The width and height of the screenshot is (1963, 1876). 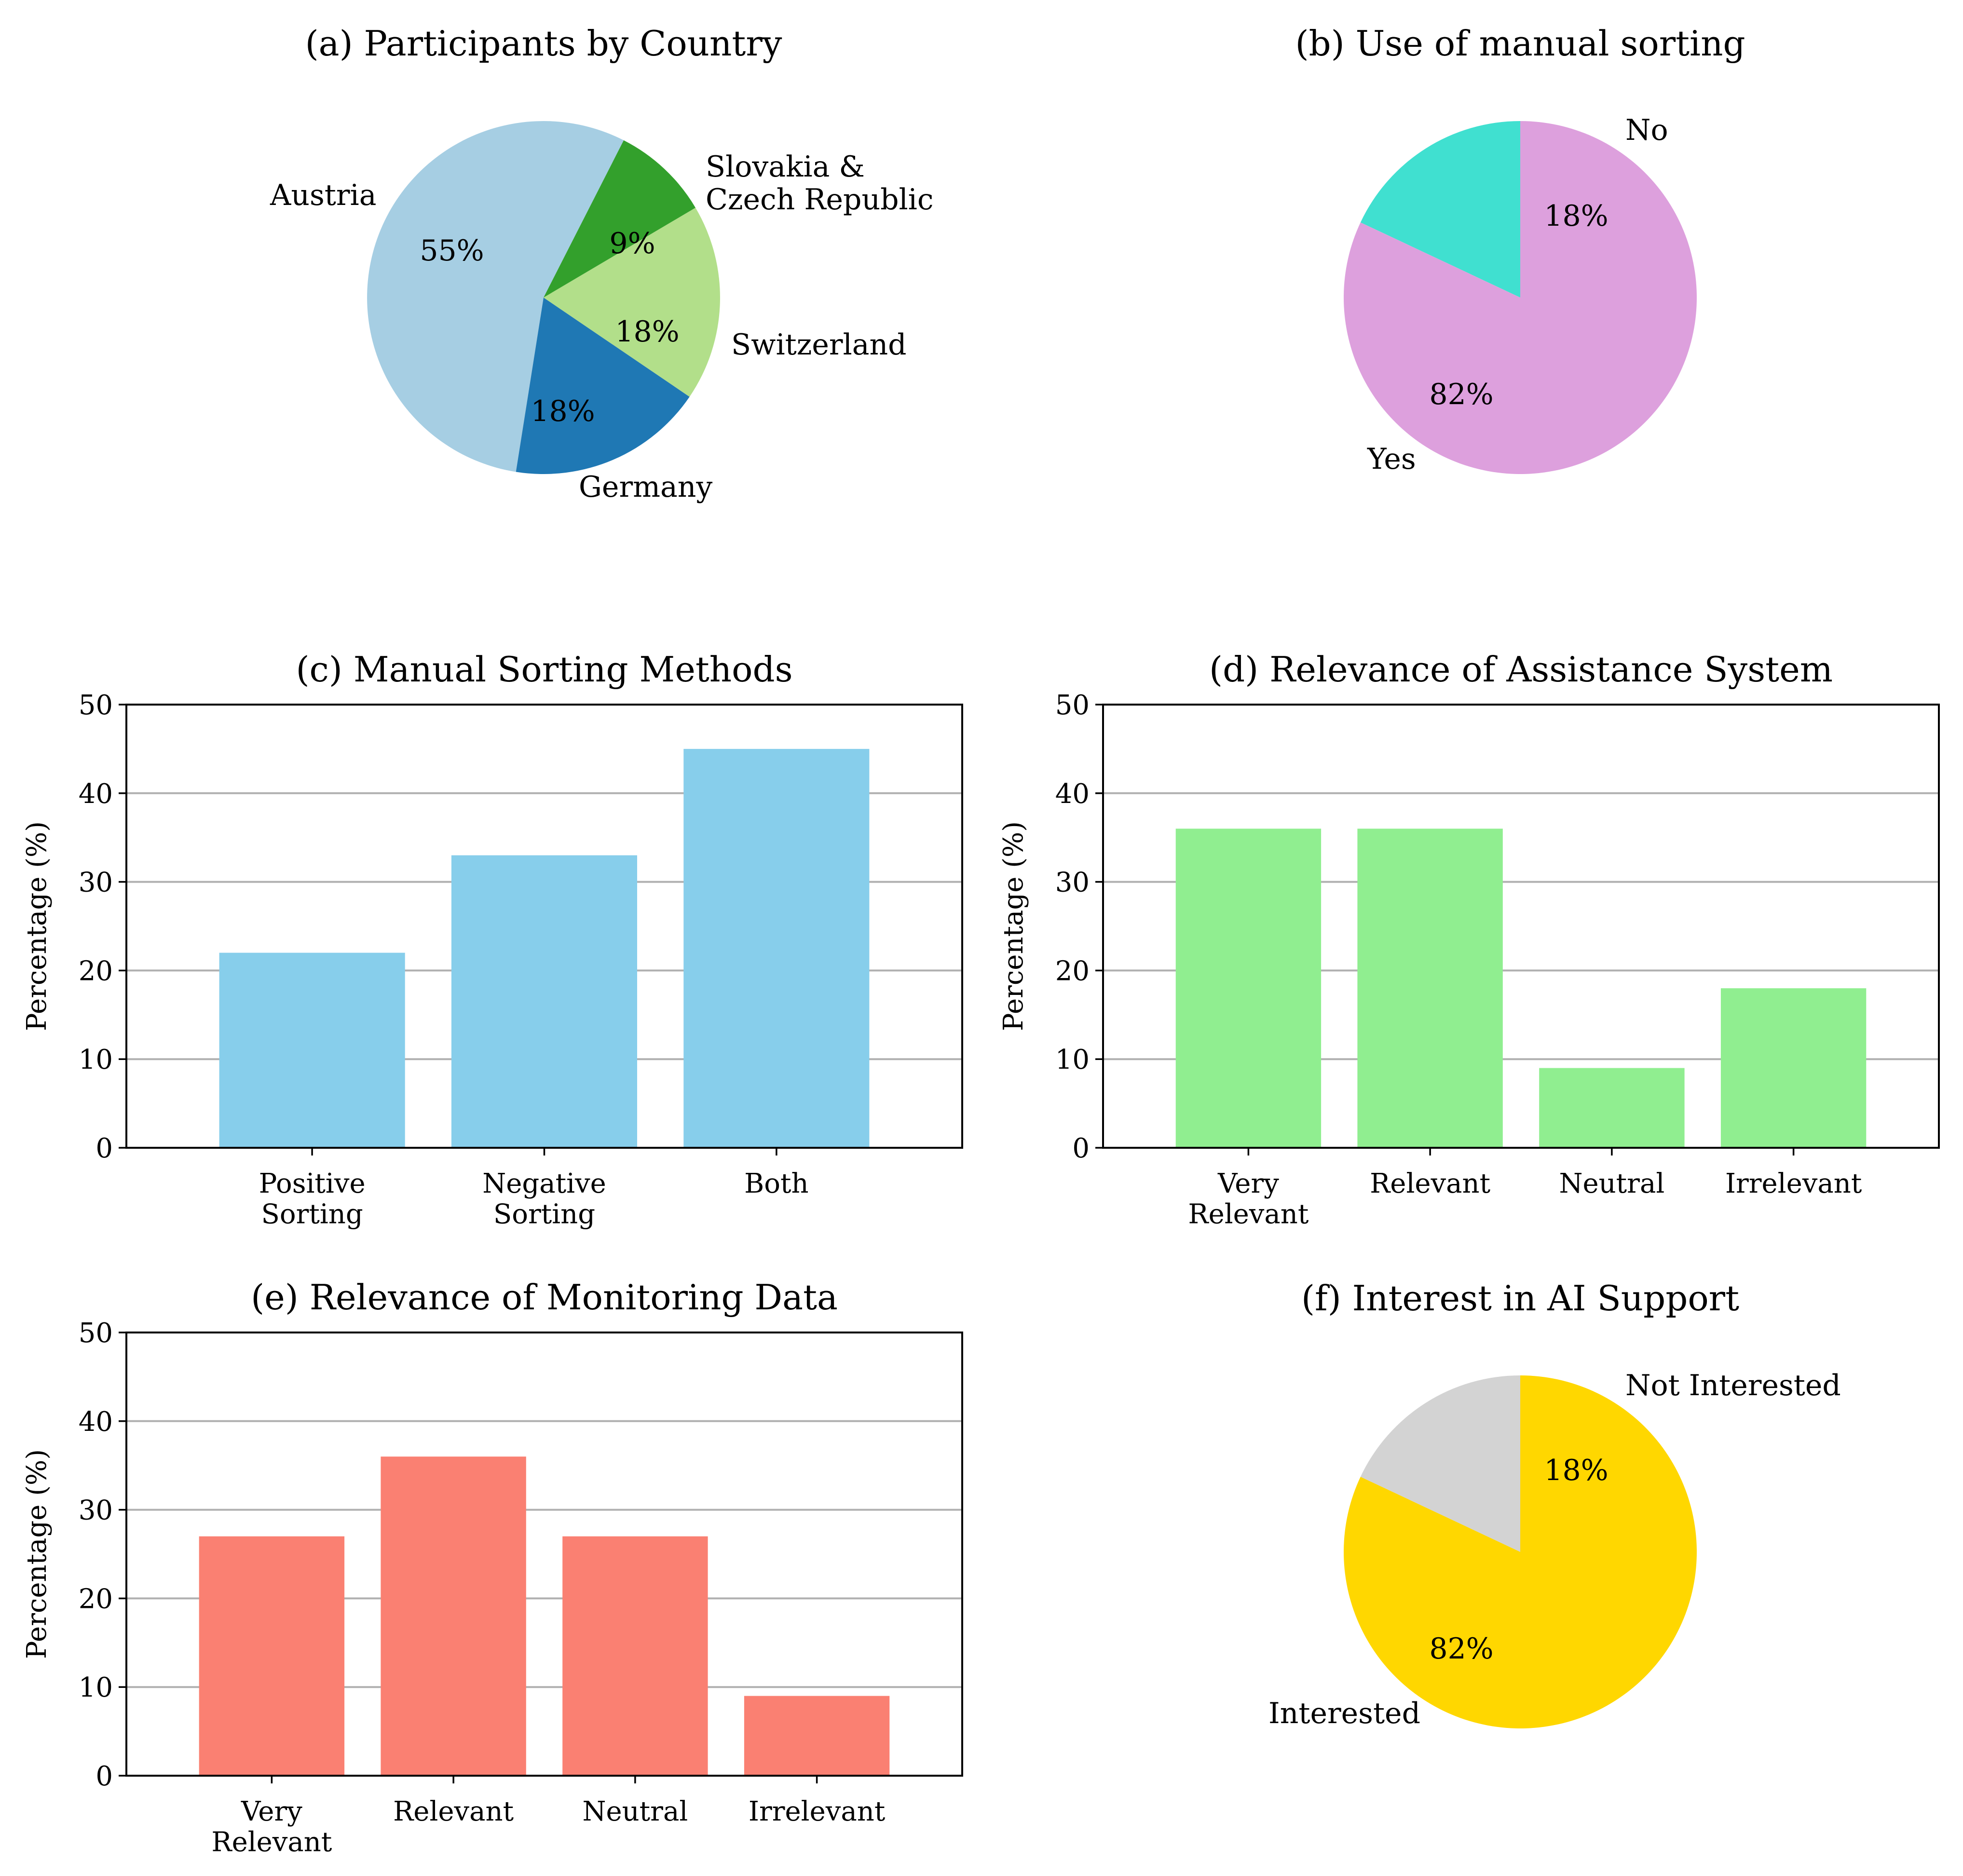 I want to click on bar-both, so click(x=776, y=948).